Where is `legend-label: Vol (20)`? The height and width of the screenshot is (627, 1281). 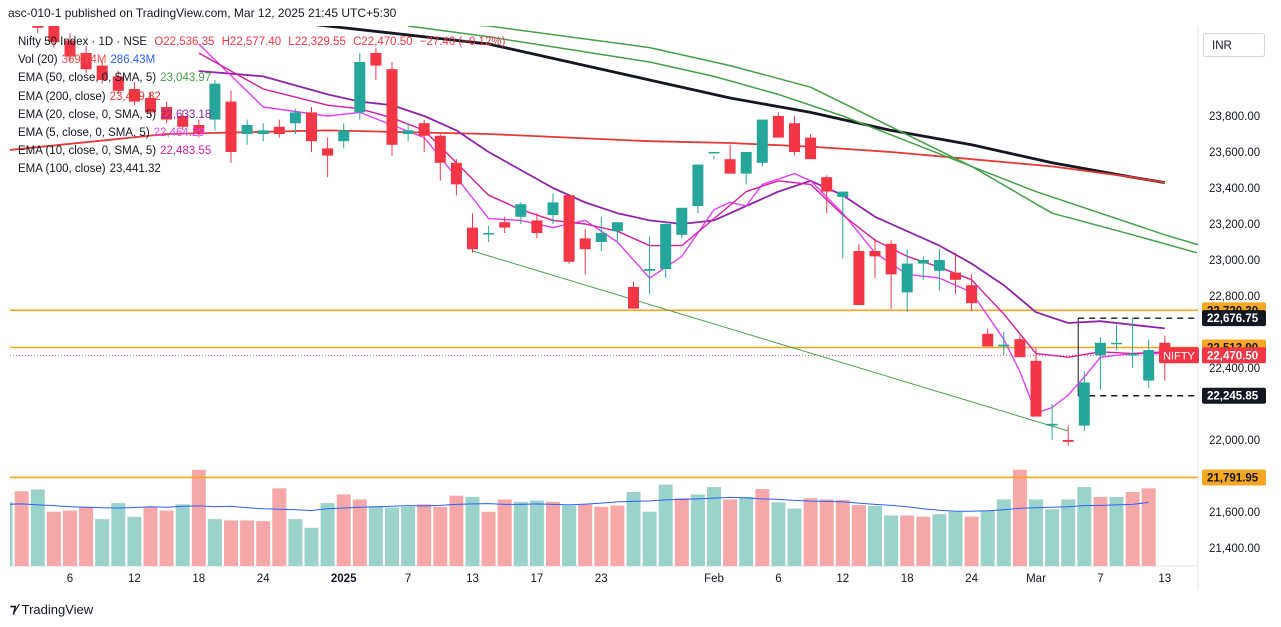
legend-label: Vol (20) is located at coordinates (38, 60).